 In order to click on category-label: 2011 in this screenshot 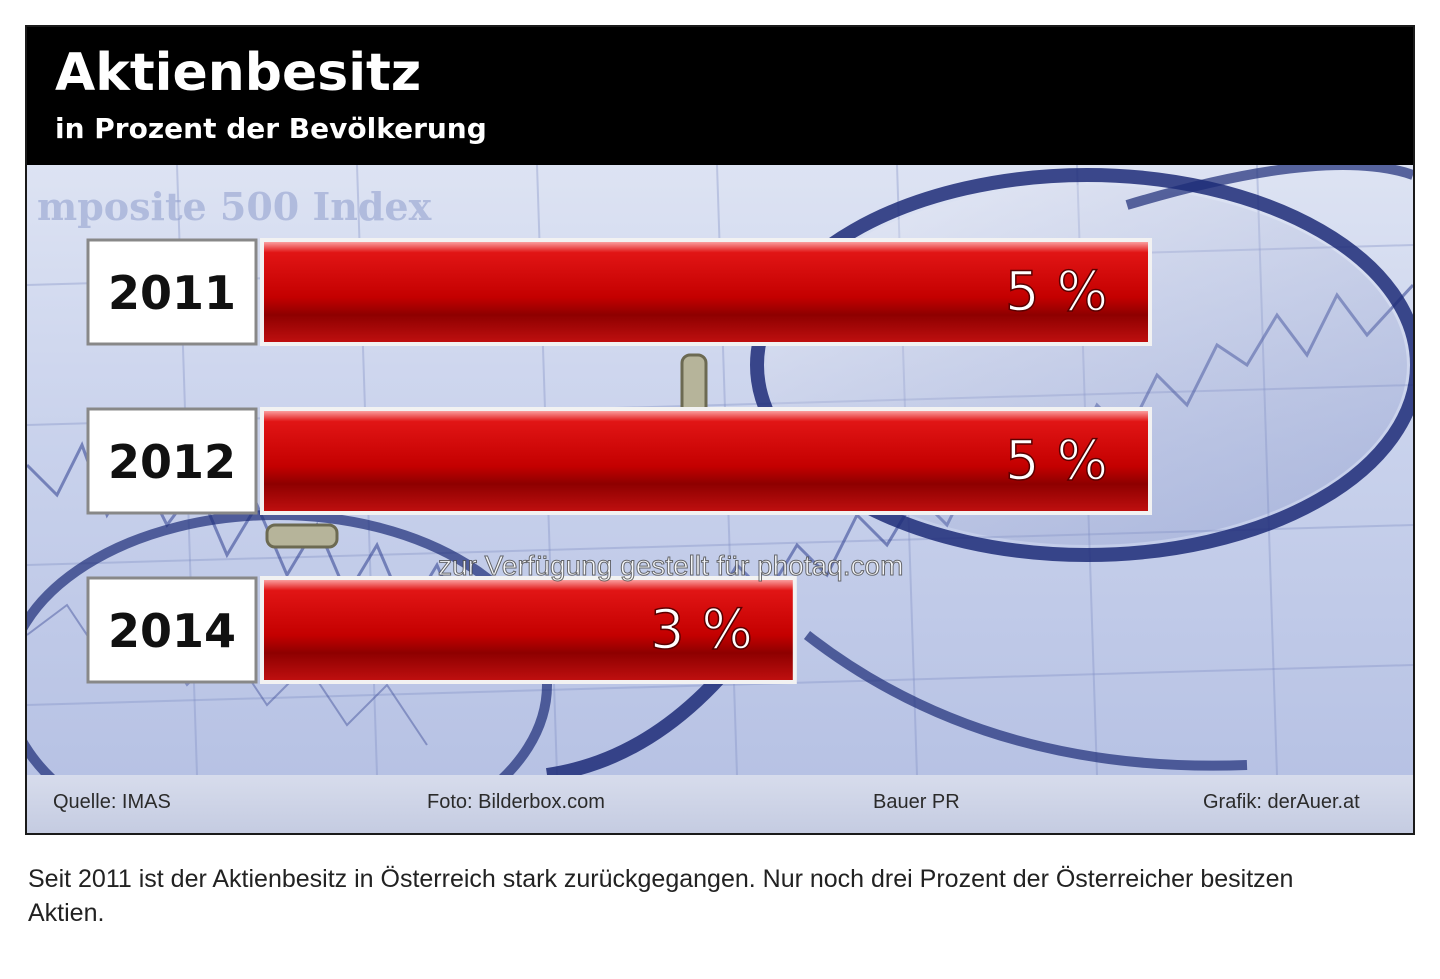, I will do `click(172, 293)`.